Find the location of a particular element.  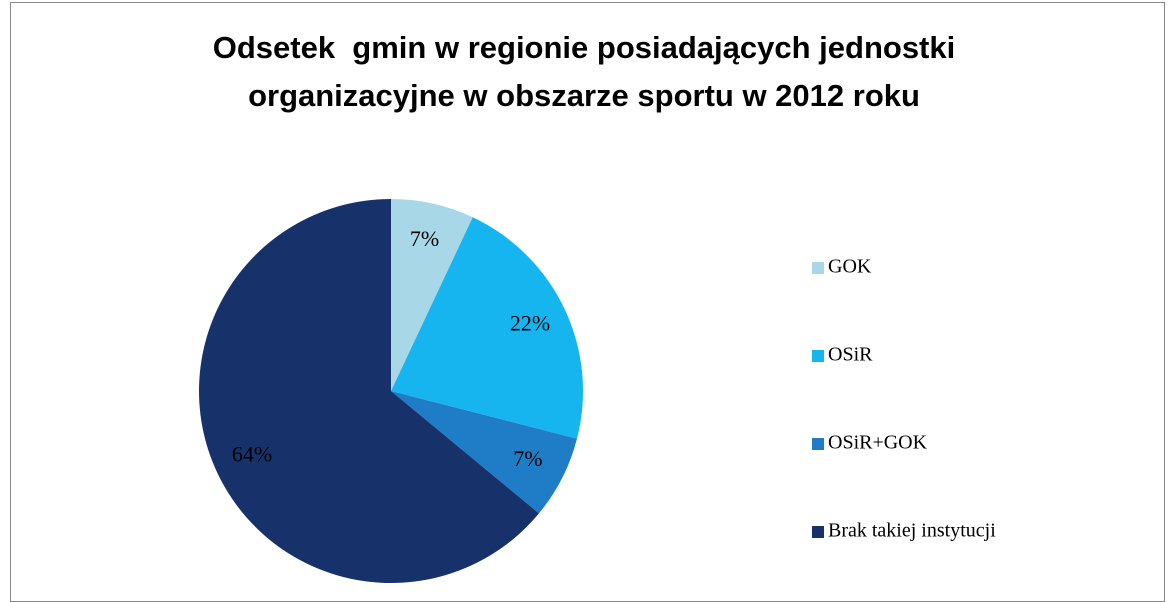

legend-label: GOK is located at coordinates (850, 267).